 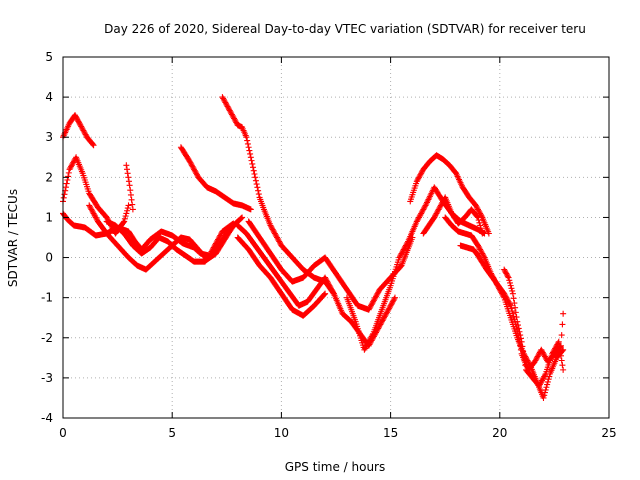 I want to click on y-tick-label: -1, so click(x=47, y=298).